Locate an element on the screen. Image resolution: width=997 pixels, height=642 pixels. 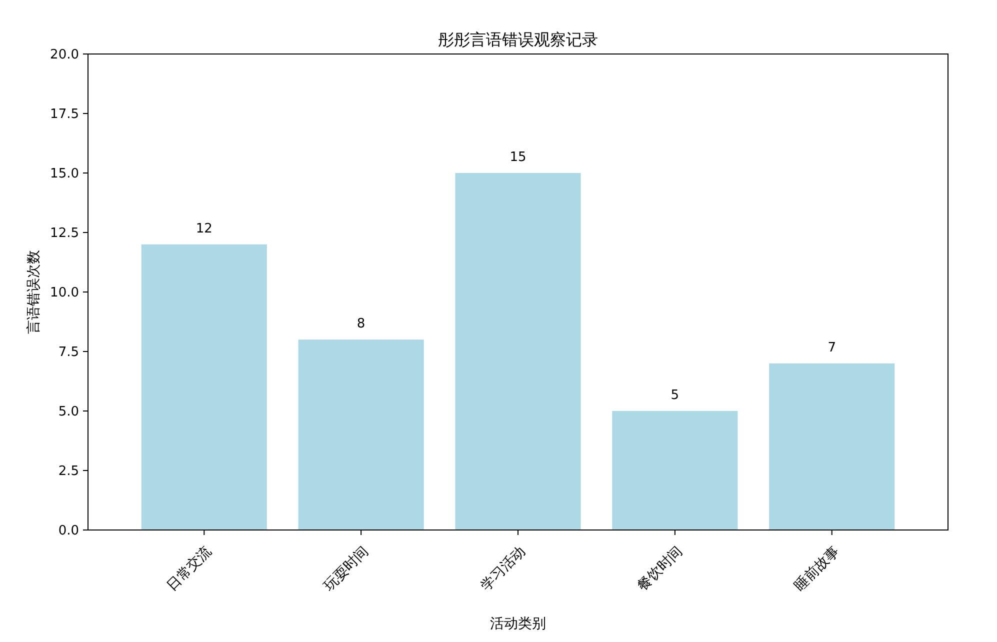
y-tick-label: 12.5 is located at coordinates (64, 233).